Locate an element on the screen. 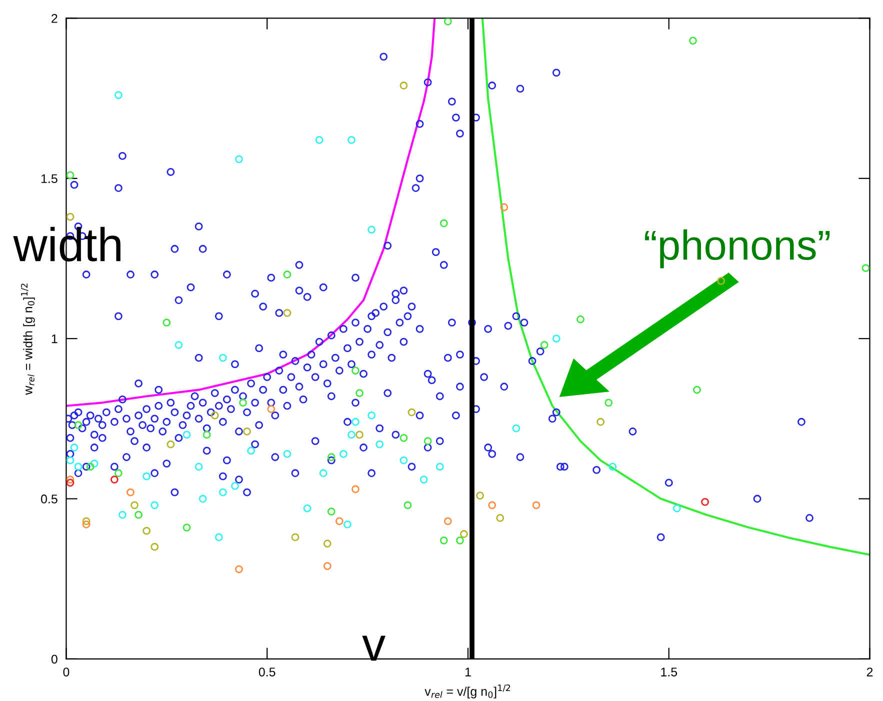  annotation: v is located at coordinates (374, 648).